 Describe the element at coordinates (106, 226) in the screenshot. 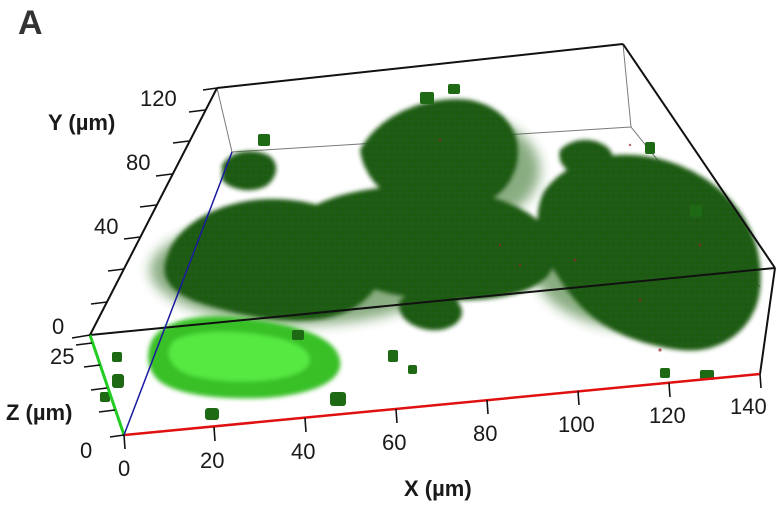

I see `y-tick-label-40: 40` at that location.